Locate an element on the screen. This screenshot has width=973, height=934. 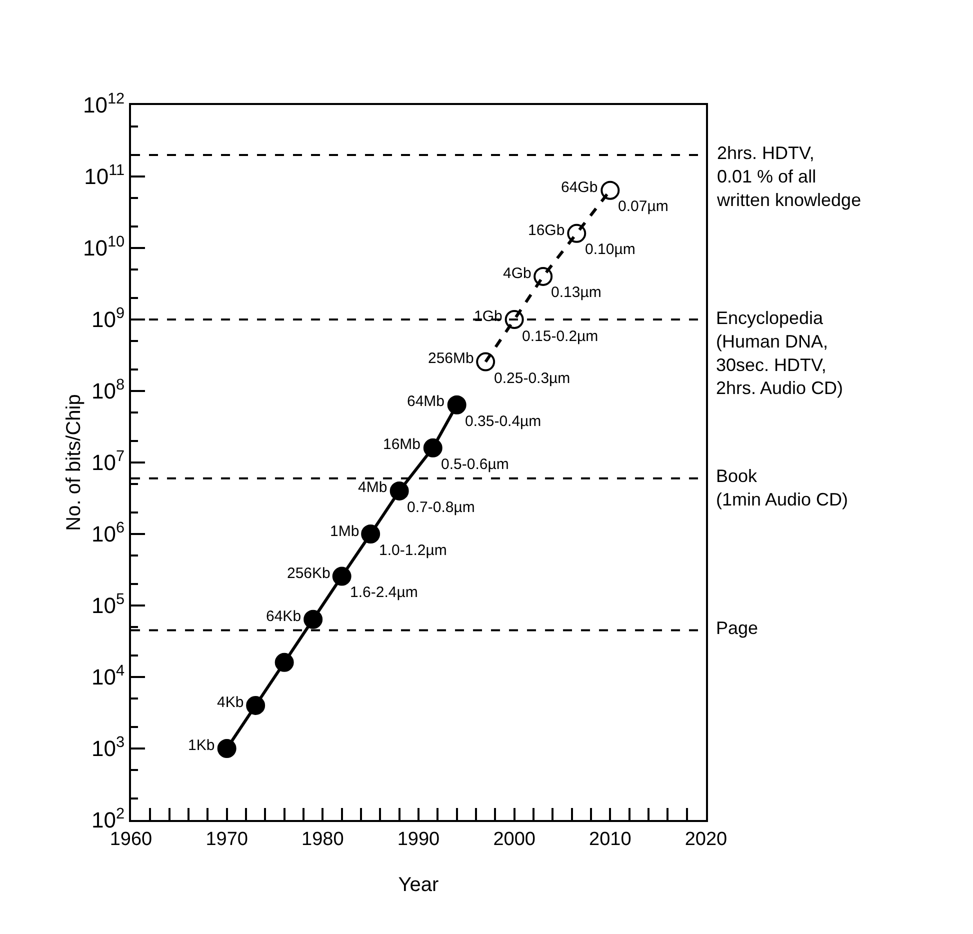
annotation: 1Kb is located at coordinates (201, 745).